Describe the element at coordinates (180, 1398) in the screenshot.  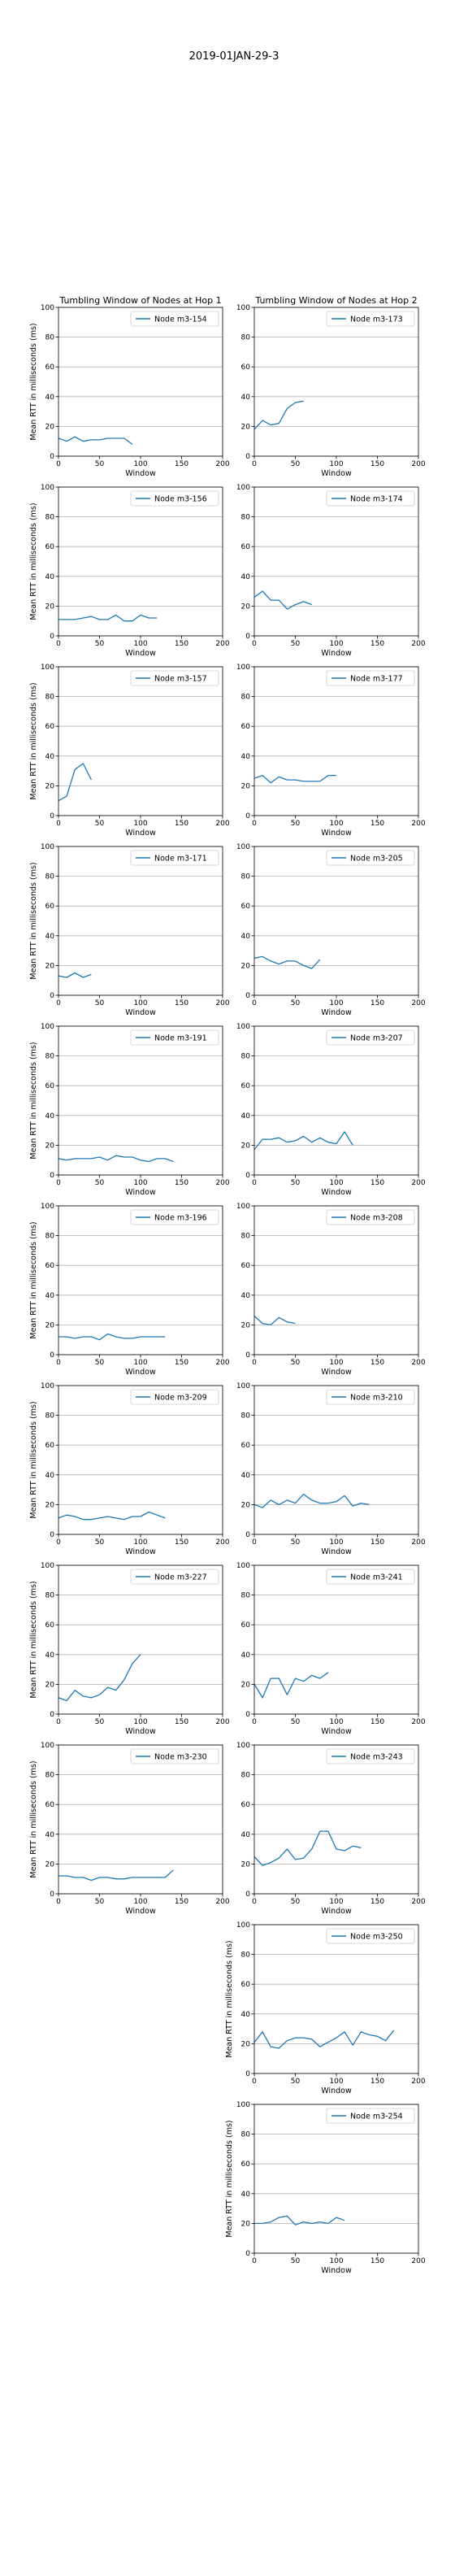
I see `legend-label: Node m3-209` at that location.